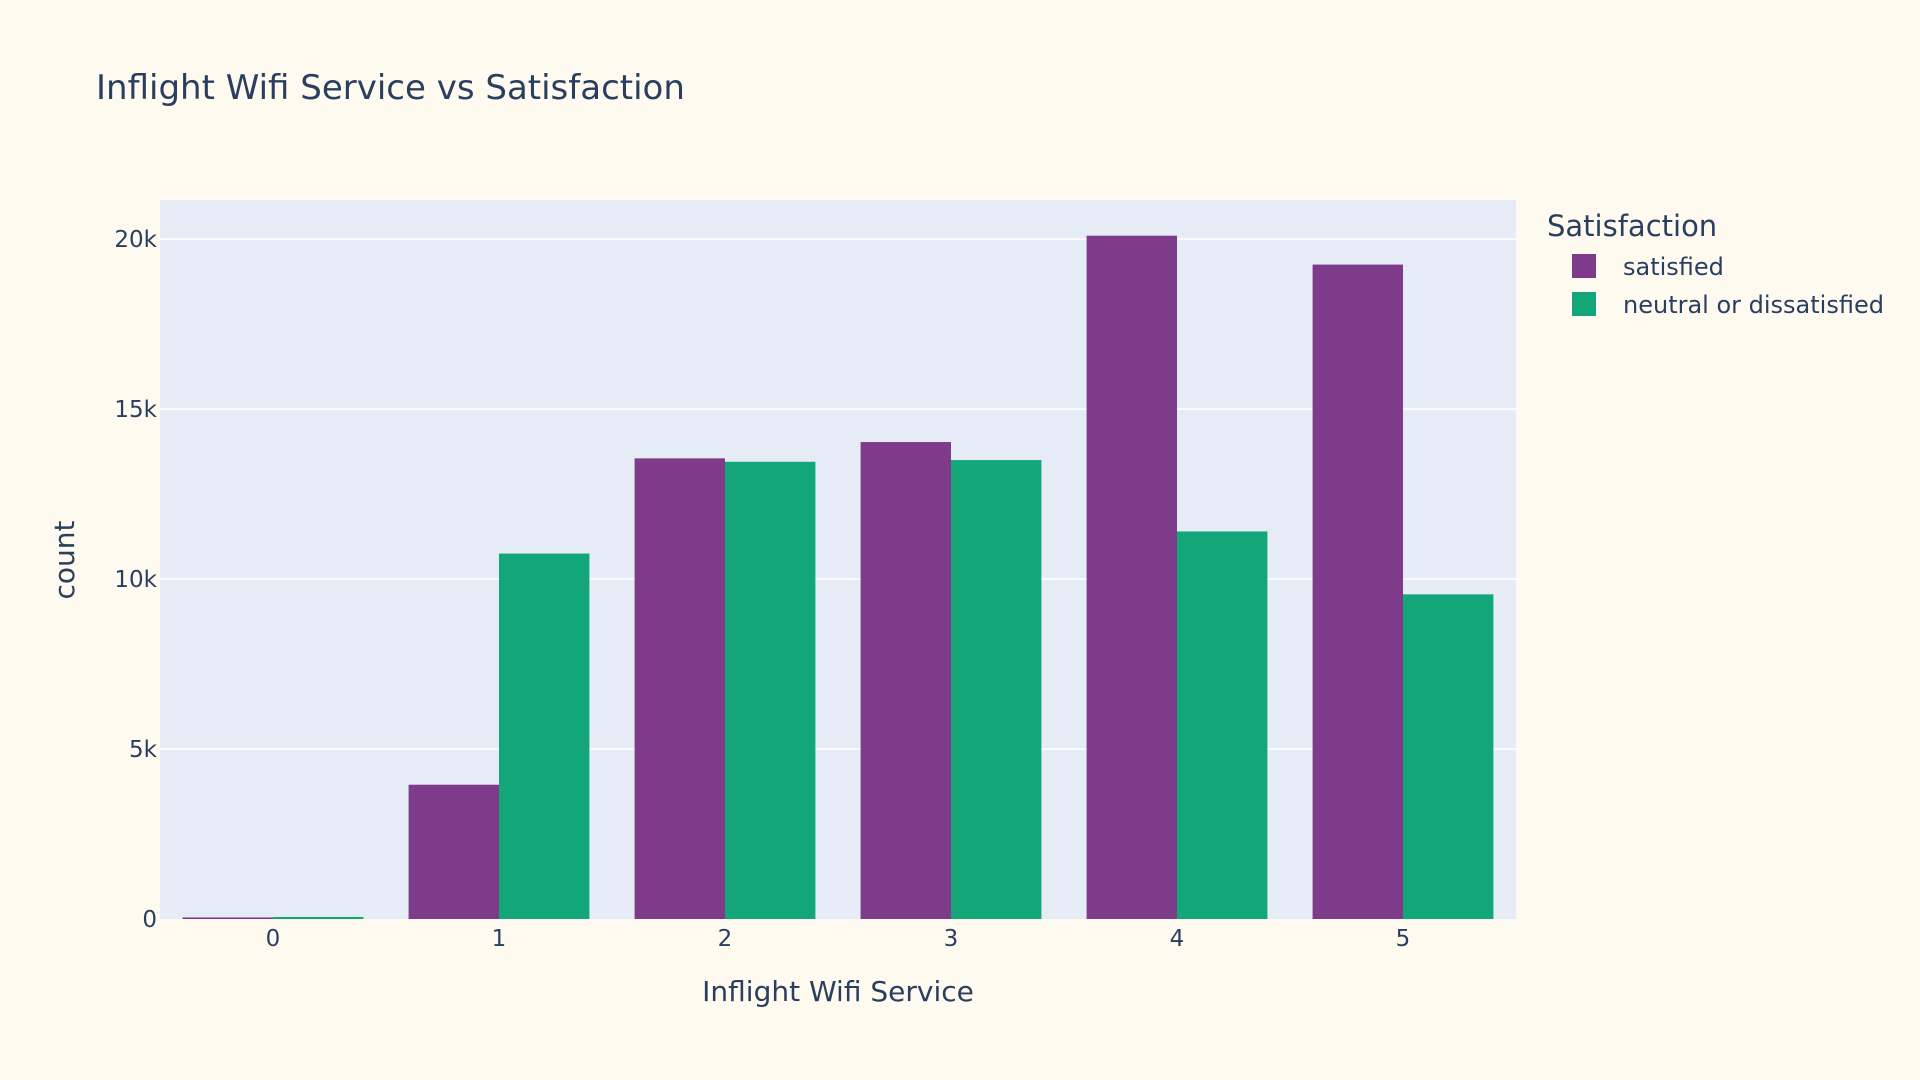 The width and height of the screenshot is (1920, 1080). What do you see at coordinates (1673, 267) in the screenshot?
I see `legend-label-satisfied: satisfied` at bounding box center [1673, 267].